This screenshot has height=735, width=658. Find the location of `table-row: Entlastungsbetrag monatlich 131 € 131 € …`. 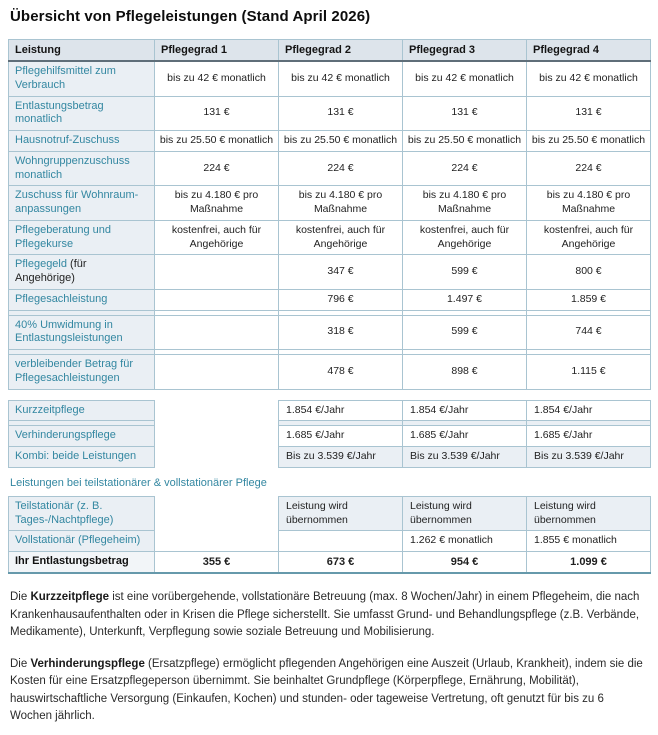

table-row: Entlastungsbetrag monatlich 131 € 131 € … is located at coordinates (329, 113).